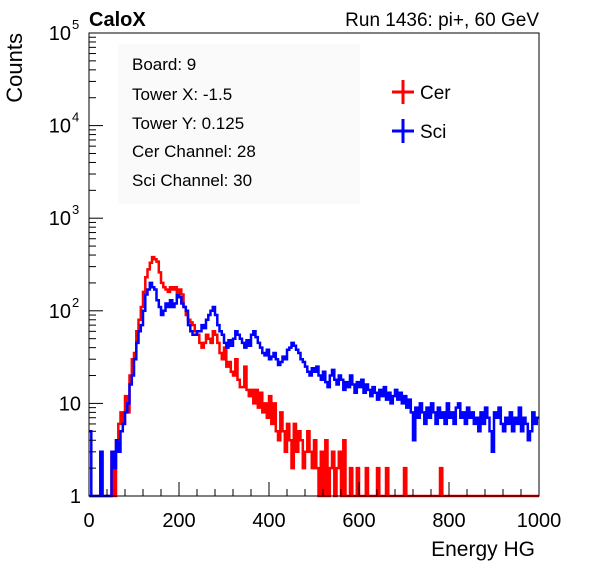 The height and width of the screenshot is (572, 596). Describe the element at coordinates (182, 94) in the screenshot. I see `info-tower-x: Tower X: -1.5` at that location.